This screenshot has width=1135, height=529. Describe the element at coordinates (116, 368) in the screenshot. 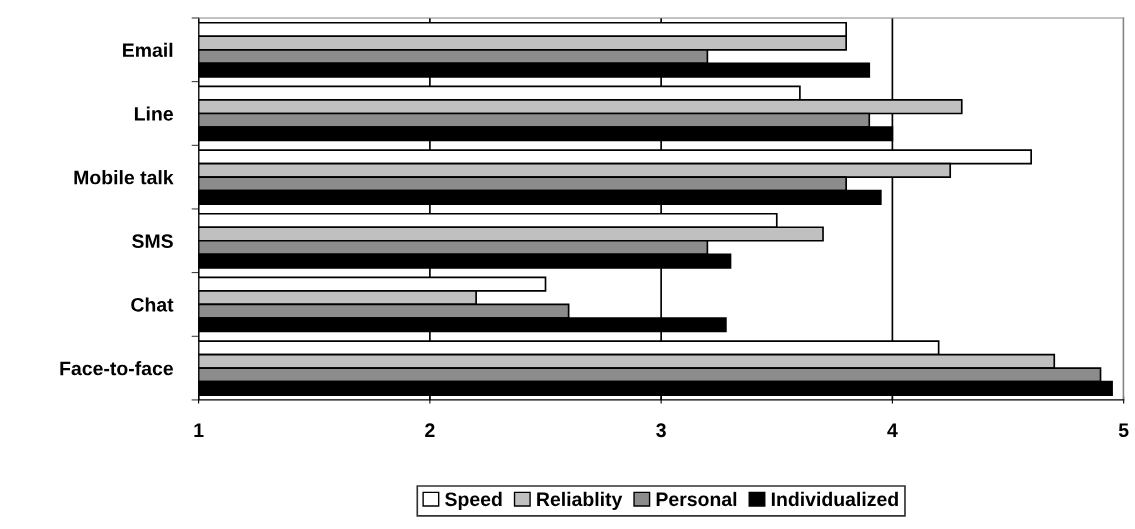

I see `y-tick-label: Face-to-face` at that location.